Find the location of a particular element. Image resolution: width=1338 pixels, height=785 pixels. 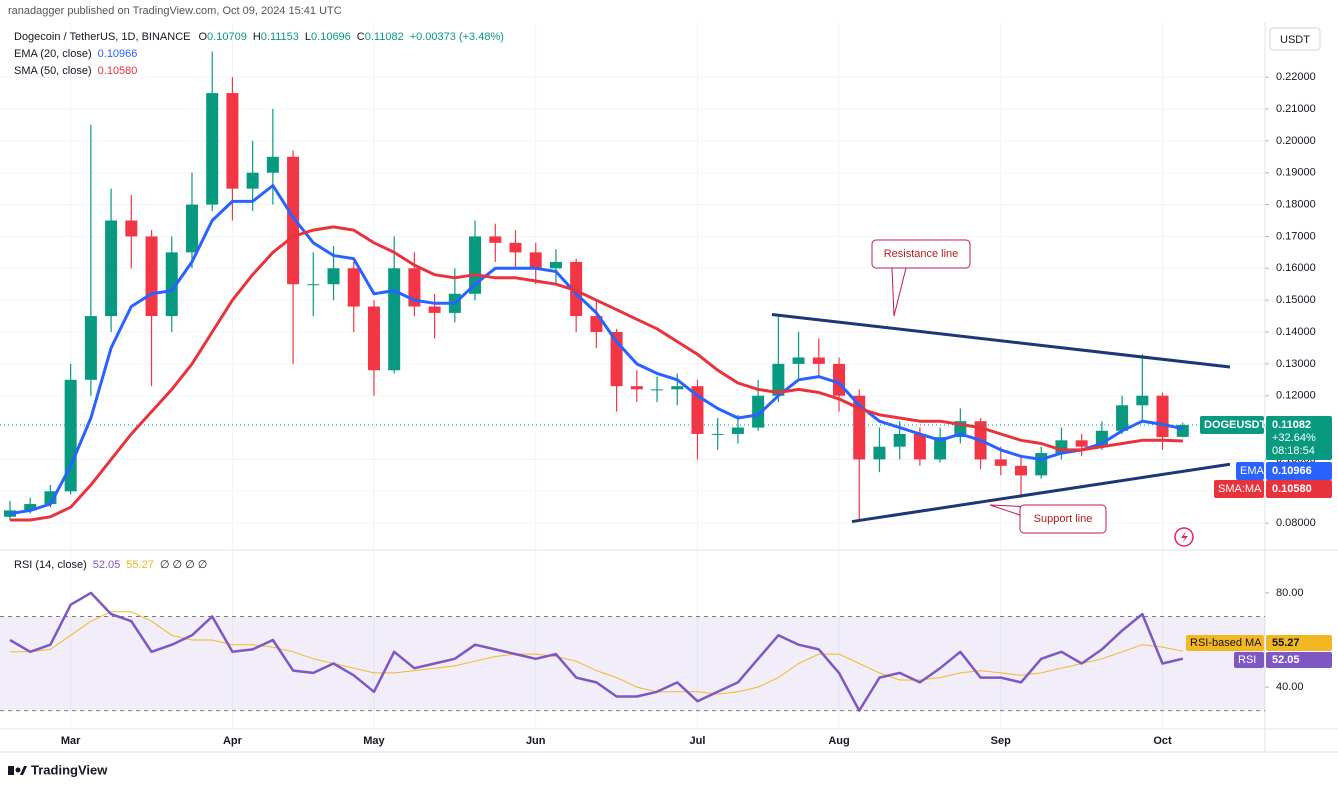

legend-value: 0.10580 is located at coordinates (118, 71).